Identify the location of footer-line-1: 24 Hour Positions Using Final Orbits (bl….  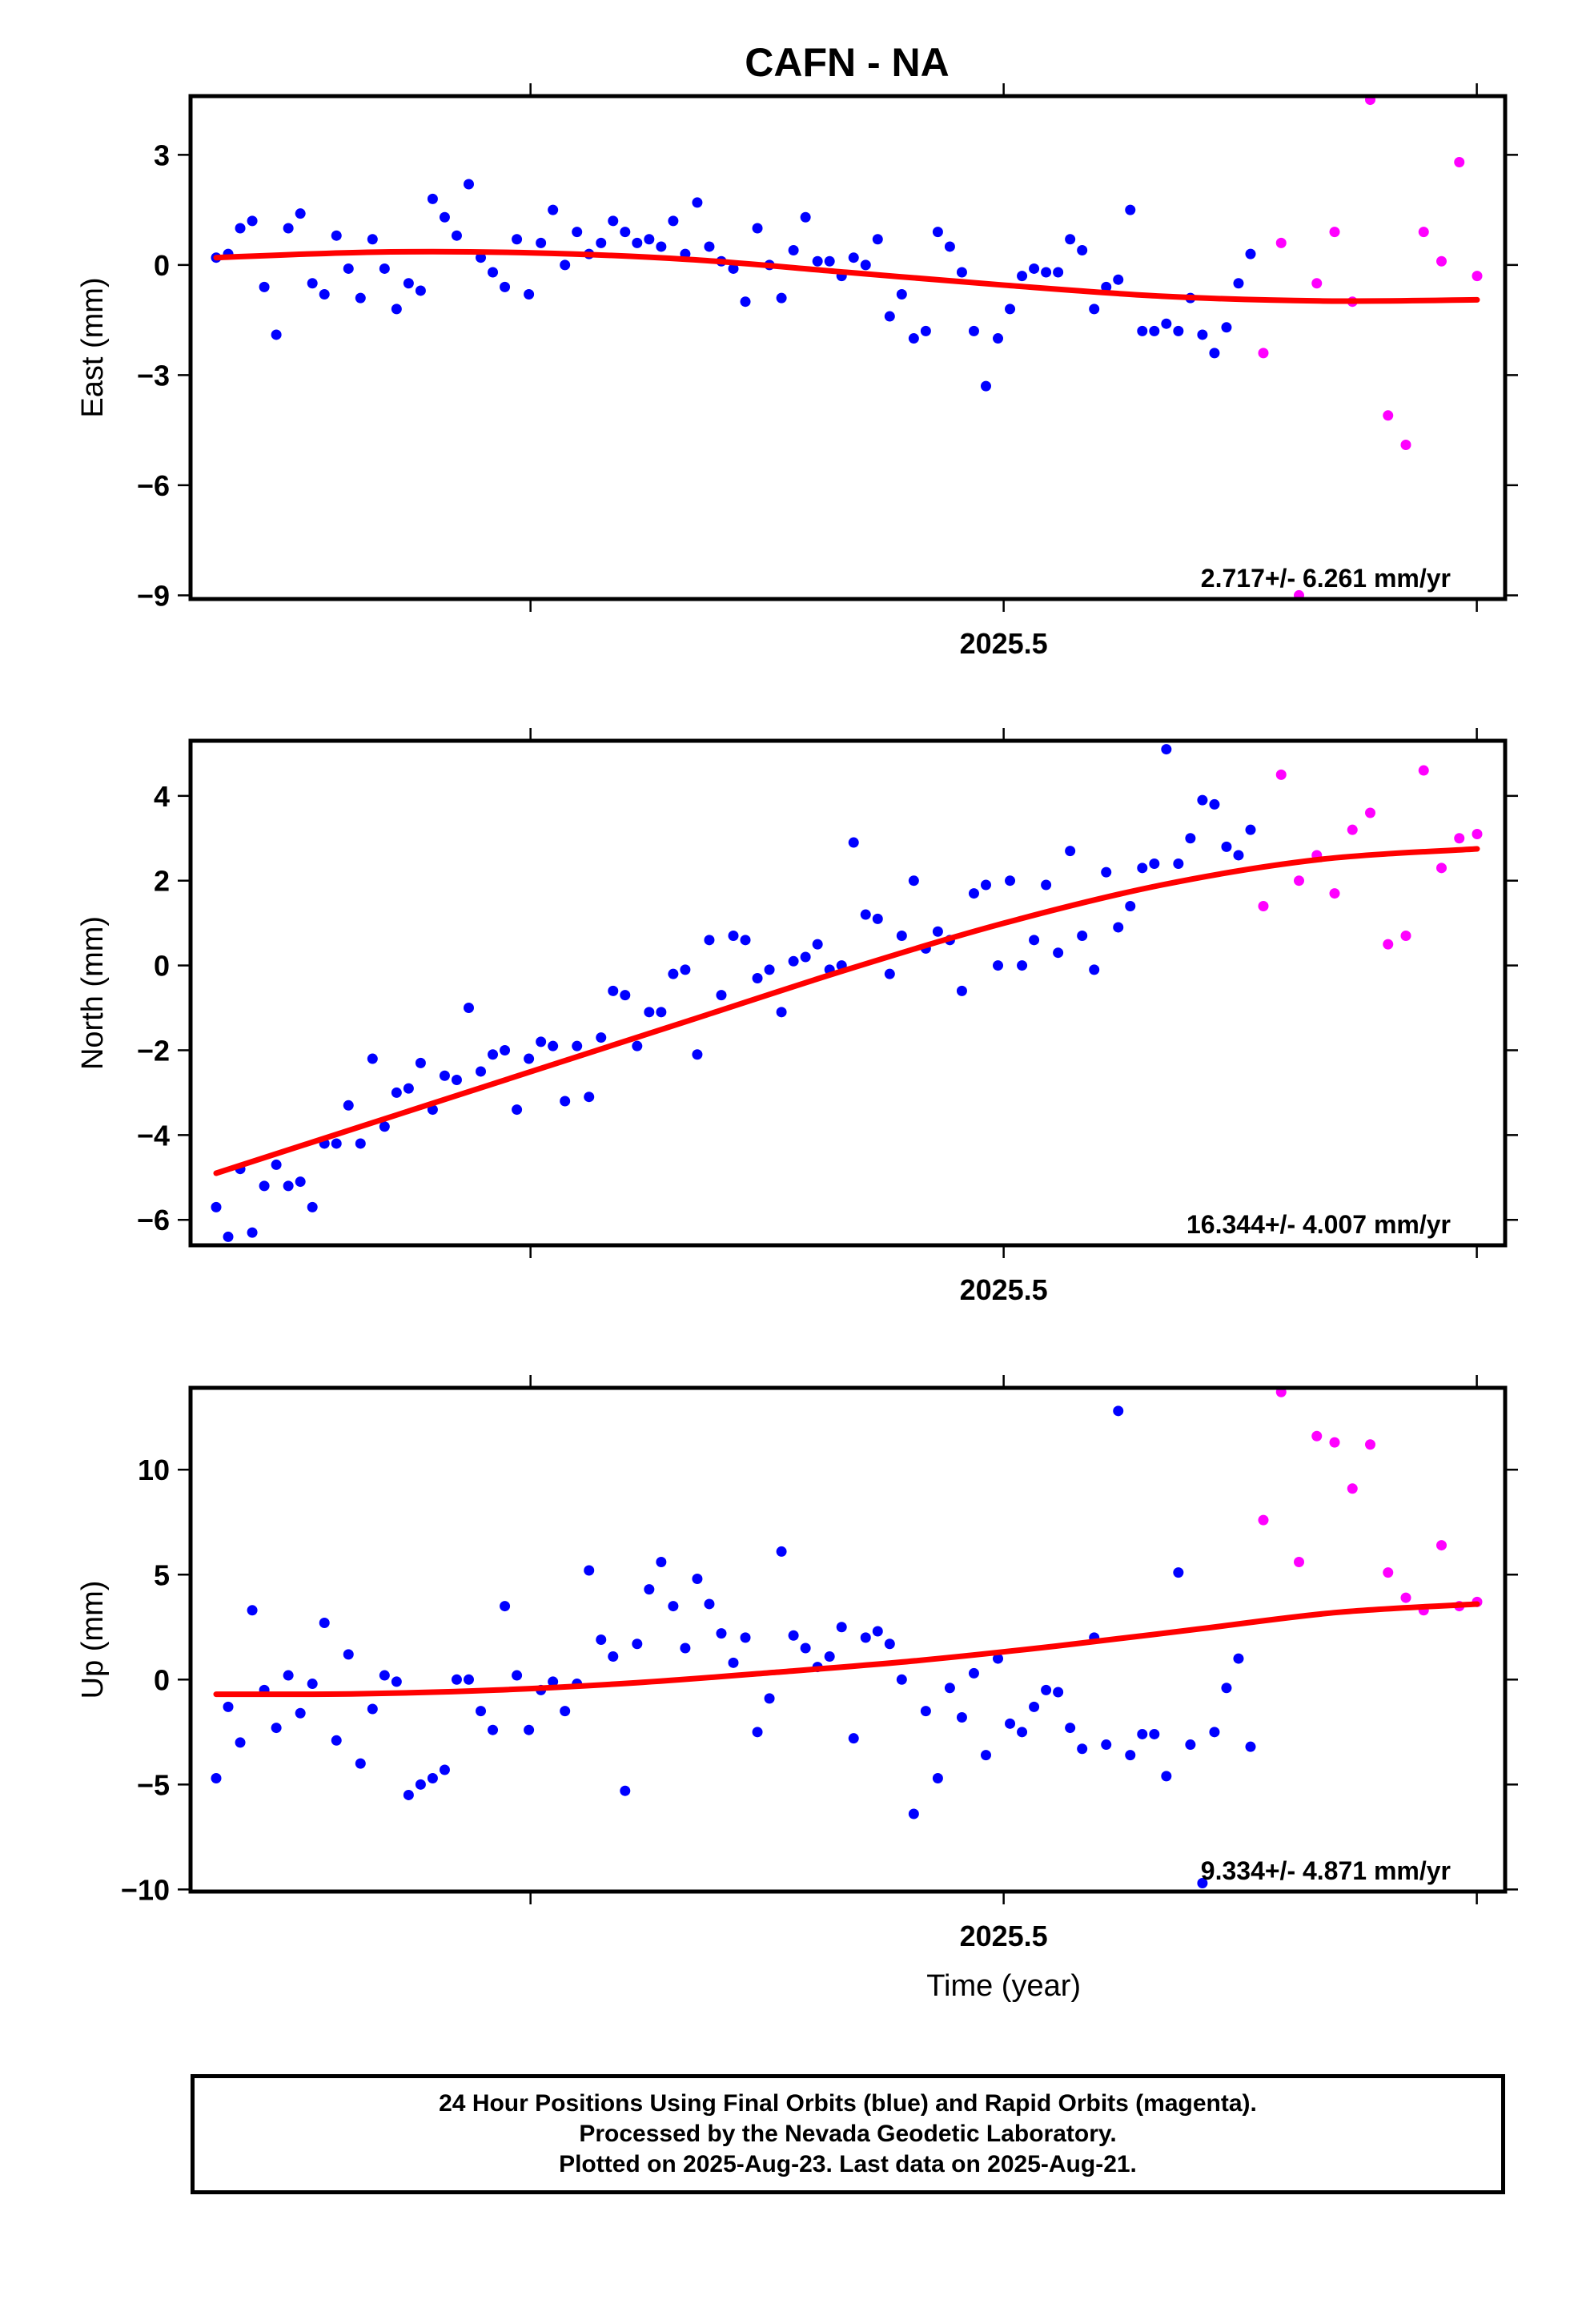
(848, 2103).